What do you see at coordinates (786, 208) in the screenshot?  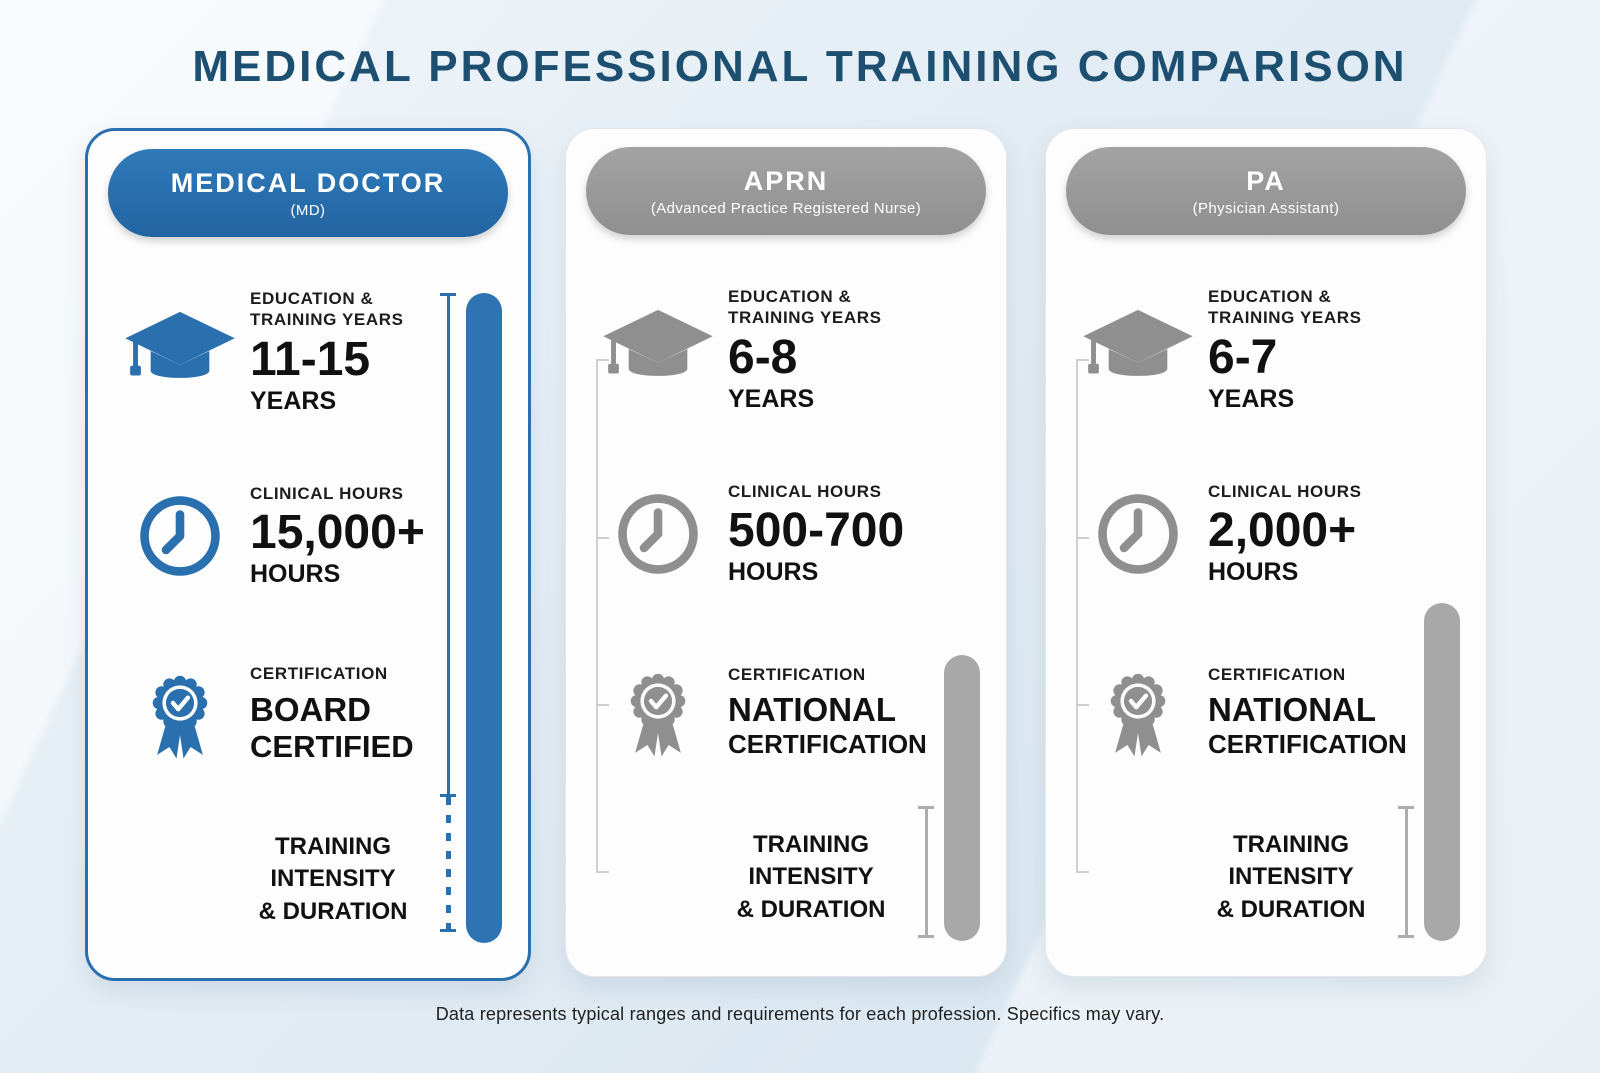 I see `card-subtitle: (Advanced Practice Registered Nurse)` at bounding box center [786, 208].